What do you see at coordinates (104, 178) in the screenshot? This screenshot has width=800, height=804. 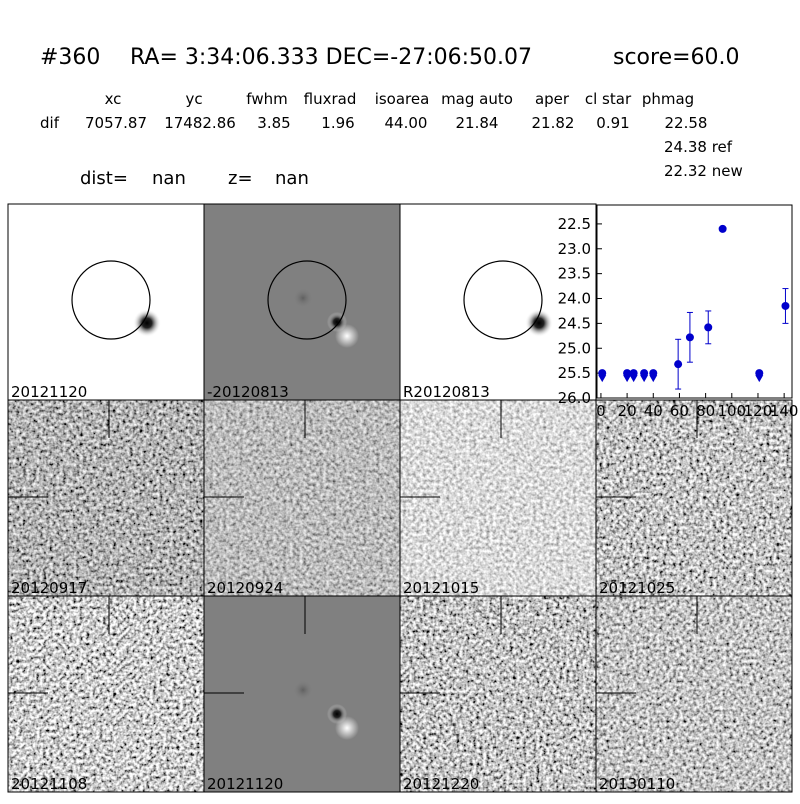 I see `dist-label: dist=` at bounding box center [104, 178].